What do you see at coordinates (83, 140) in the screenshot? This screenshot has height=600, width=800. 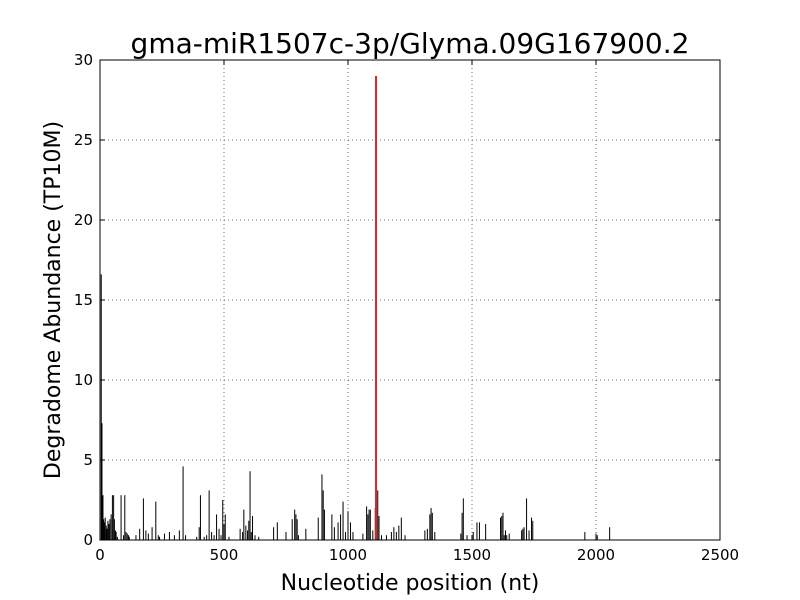 I see `y-tick-label: 25` at bounding box center [83, 140].